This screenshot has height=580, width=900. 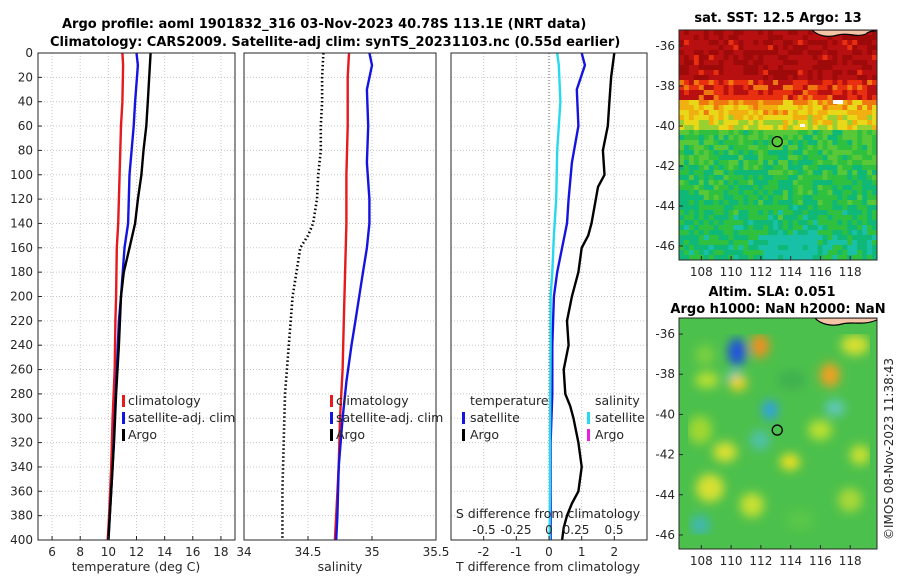 I want to click on x-tick-label: 1, so click(x=582, y=552).